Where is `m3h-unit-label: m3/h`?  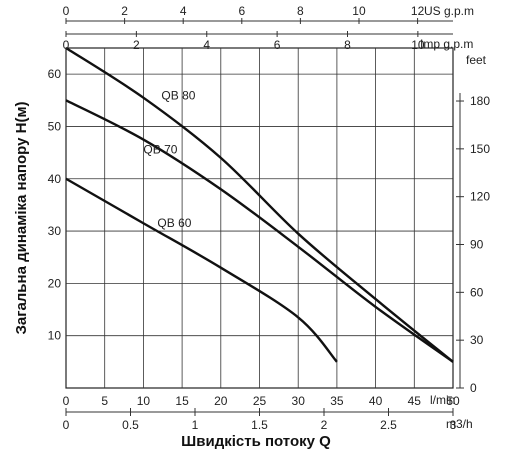 m3h-unit-label: m3/h is located at coordinates (459, 424).